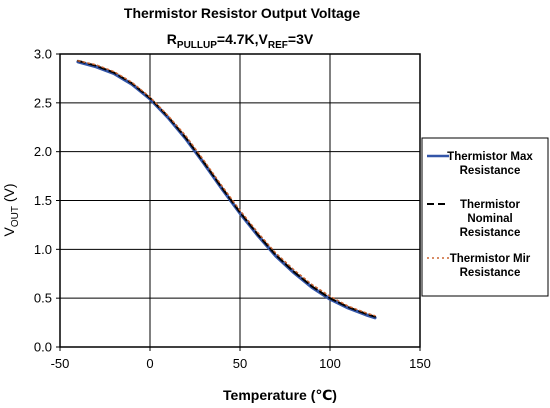  Describe the element at coordinates (240, 363) in the screenshot. I see `x-tick-label: 50` at that location.